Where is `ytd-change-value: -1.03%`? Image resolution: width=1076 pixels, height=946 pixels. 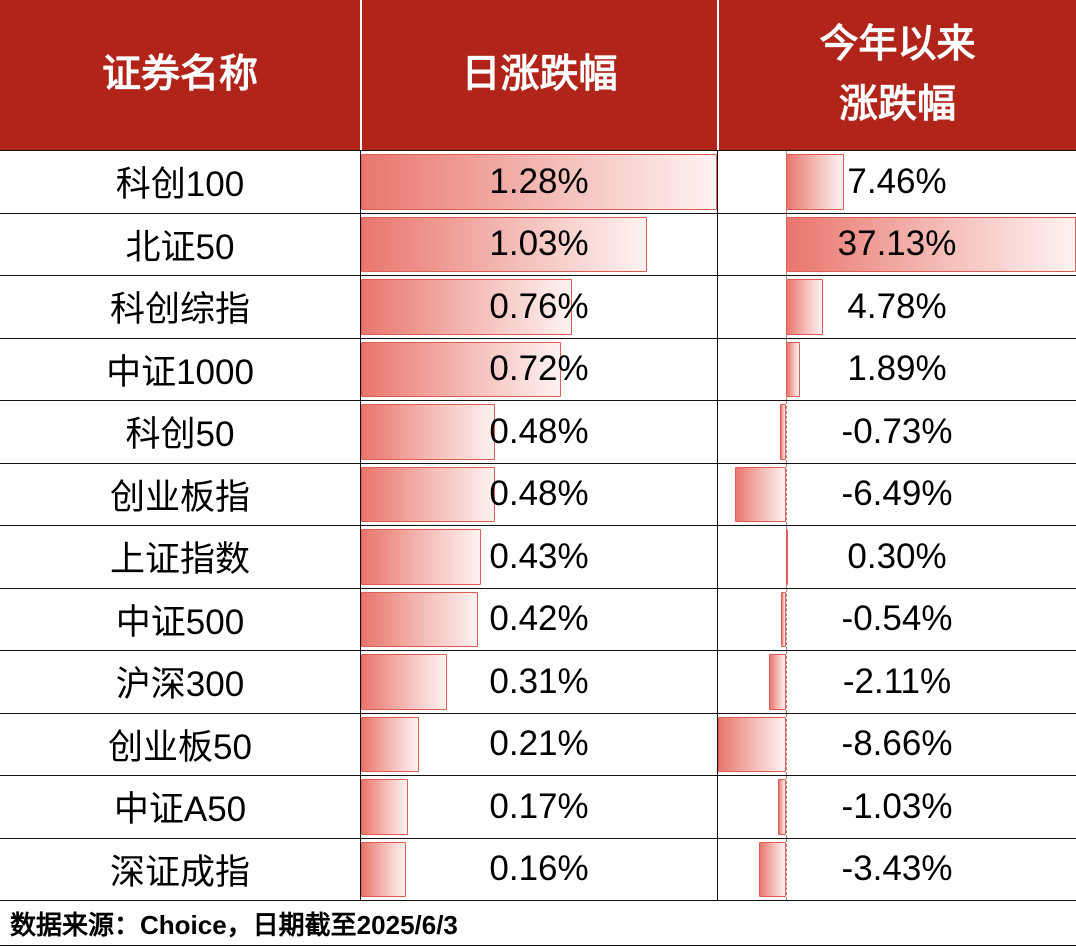
ytd-change-value: -1.03% is located at coordinates (897, 806).